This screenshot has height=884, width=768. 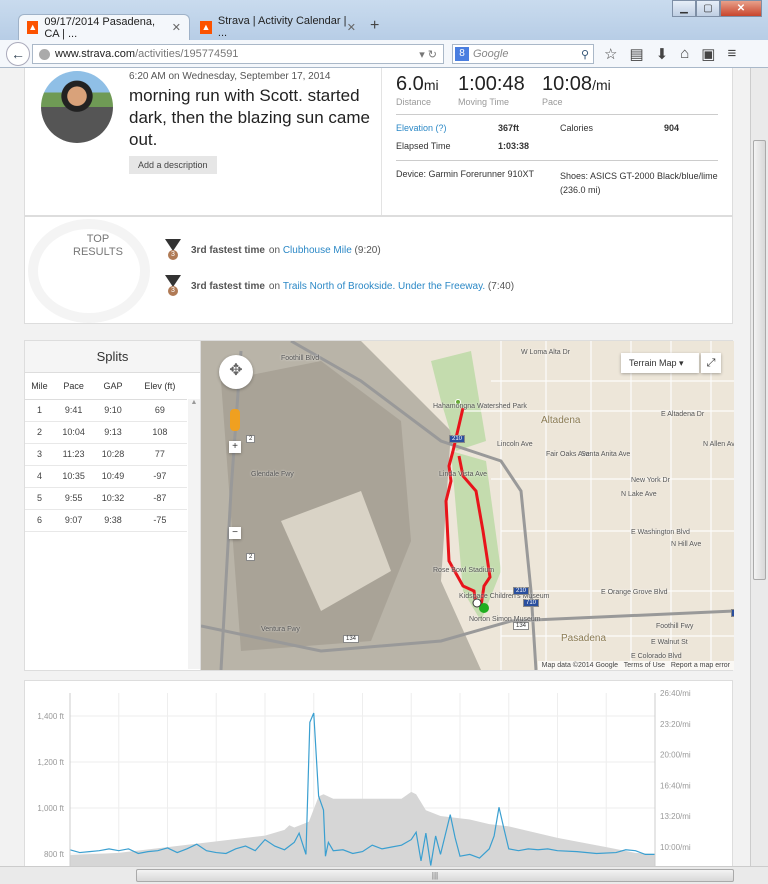 I want to click on split-row: 6 9:07 9:38 -75, so click(x=106, y=520).